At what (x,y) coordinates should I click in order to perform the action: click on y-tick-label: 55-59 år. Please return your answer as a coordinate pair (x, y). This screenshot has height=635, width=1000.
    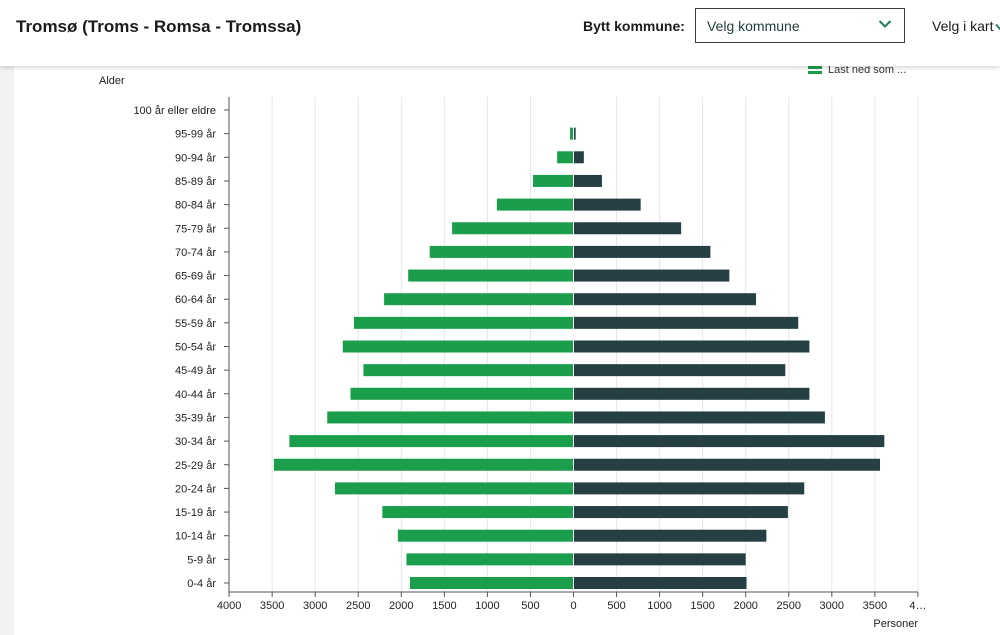
    Looking at the image, I should click on (195, 324).